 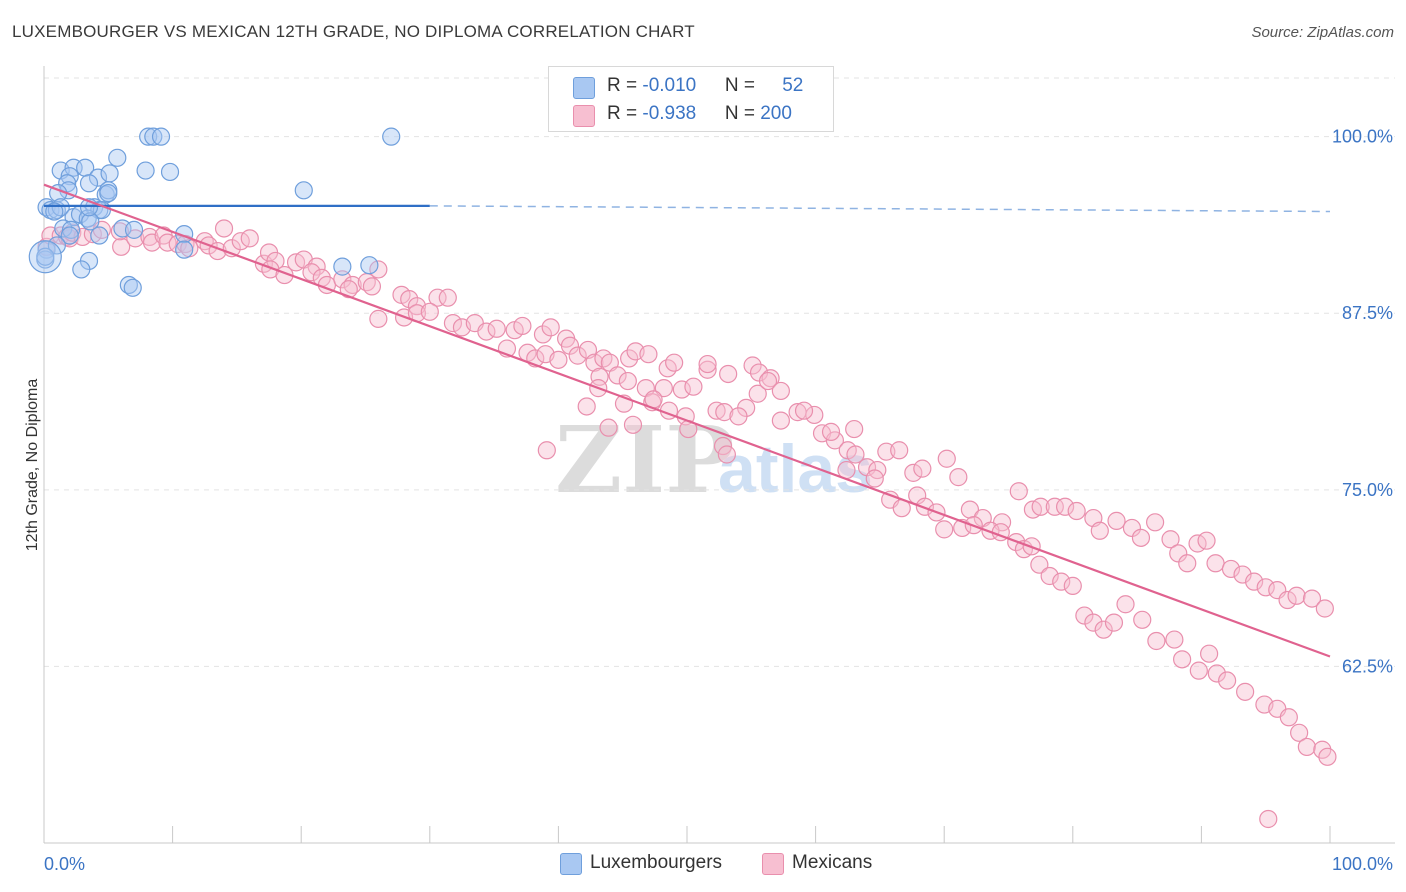 I want to click on legend-swatch-pink, so click(x=584, y=116).